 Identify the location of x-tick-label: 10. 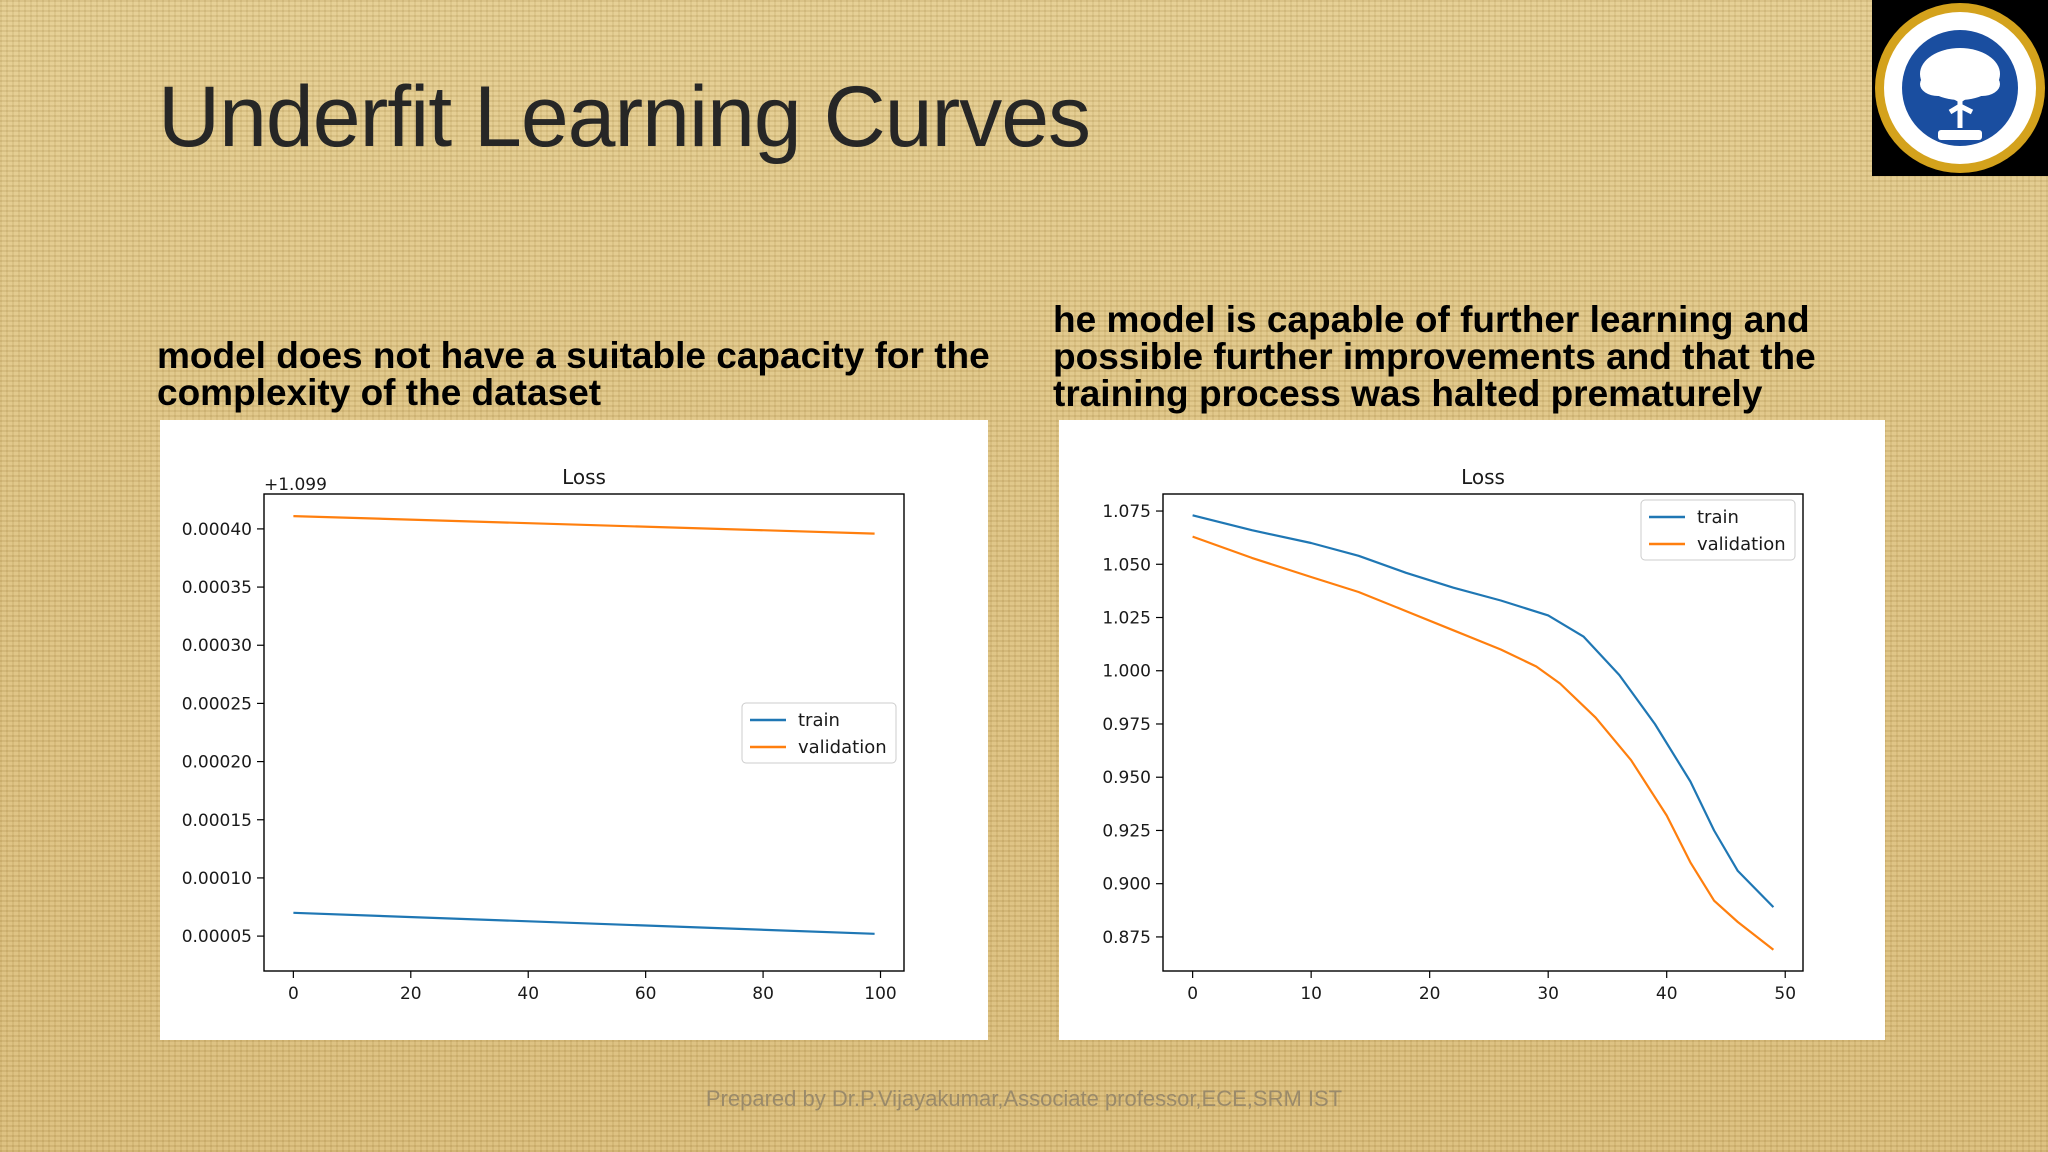
(1311, 994).